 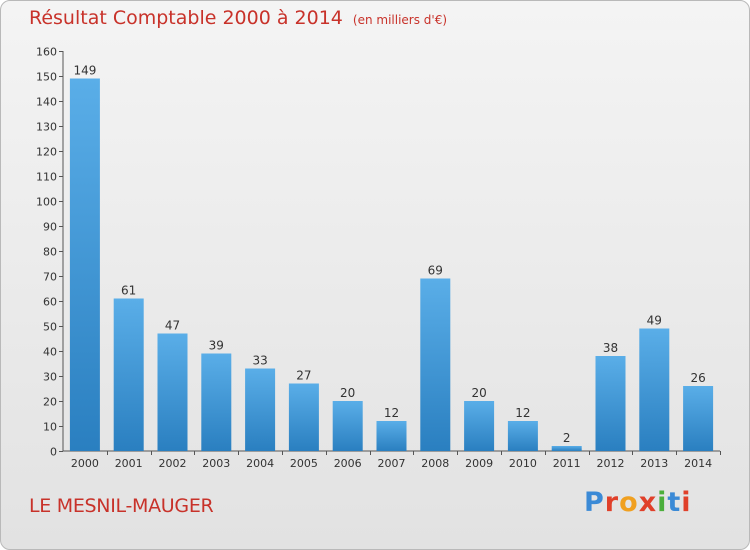 I want to click on y-tick-label: 160, so click(x=46, y=52).